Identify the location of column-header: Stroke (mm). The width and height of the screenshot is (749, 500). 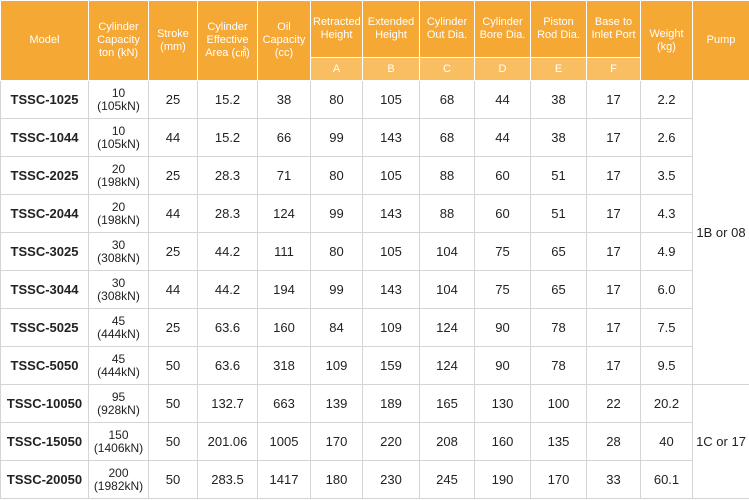
(173, 40).